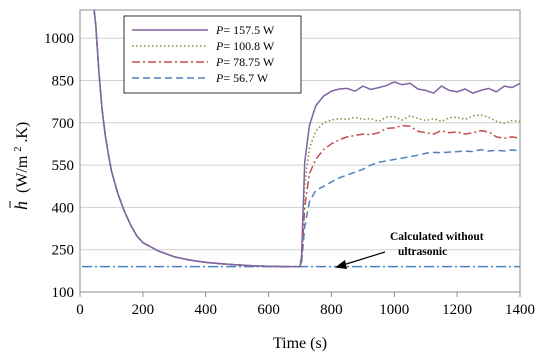  I want to click on y-axis-title: h (W/m 2 .K), so click(19, 166).